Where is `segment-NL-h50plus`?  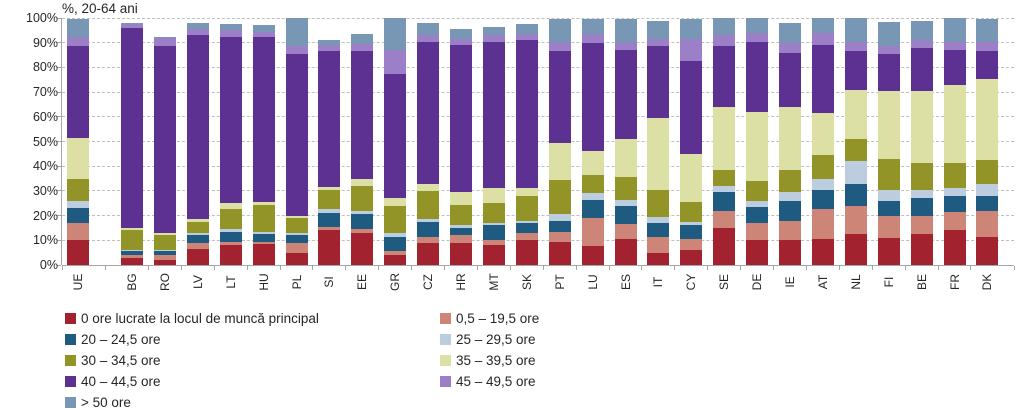
segment-NL-h50plus is located at coordinates (855, 30).